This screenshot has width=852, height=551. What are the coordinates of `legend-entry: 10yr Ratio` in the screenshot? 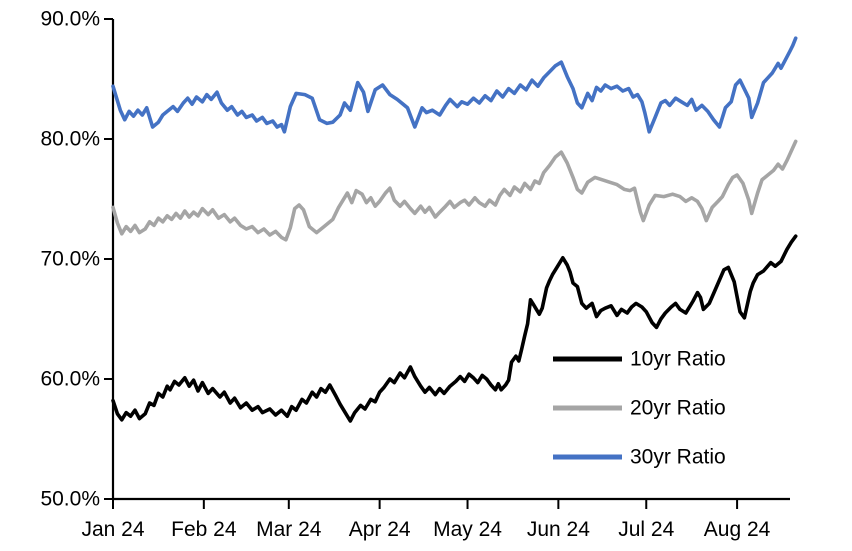 It's located at (639, 359).